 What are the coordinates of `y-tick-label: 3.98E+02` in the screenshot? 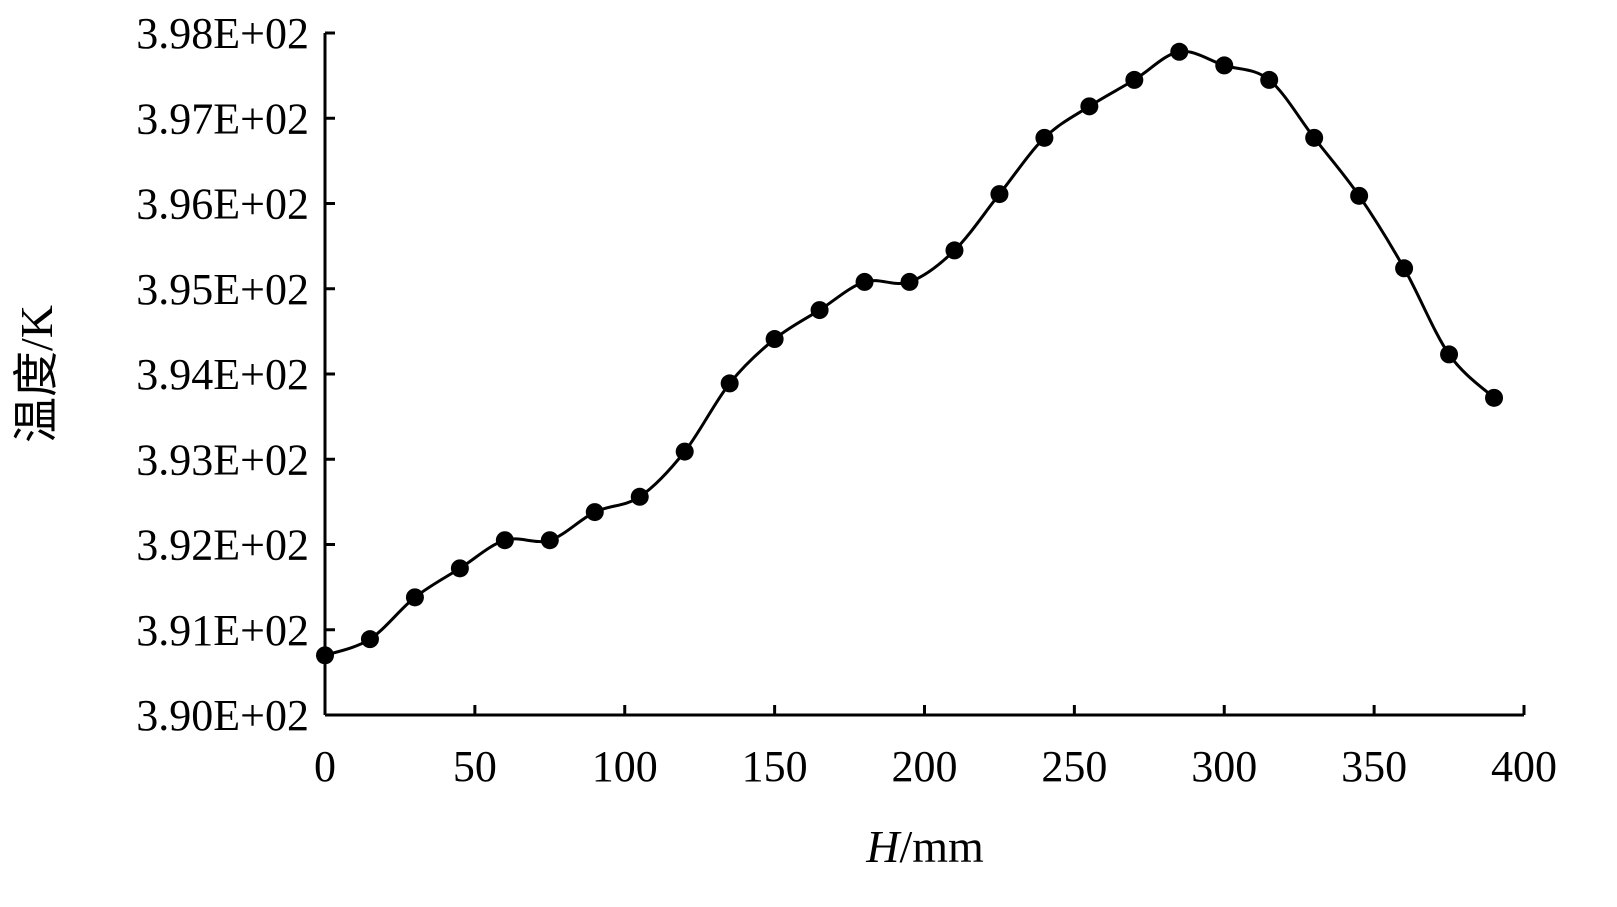 It's located at (222, 33).